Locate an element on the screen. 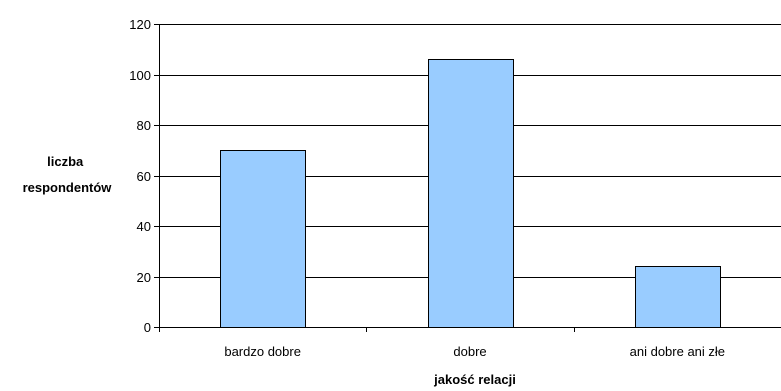 The image size is (781, 391). x-tick-label: ani dobre ani złe is located at coordinates (677, 351).